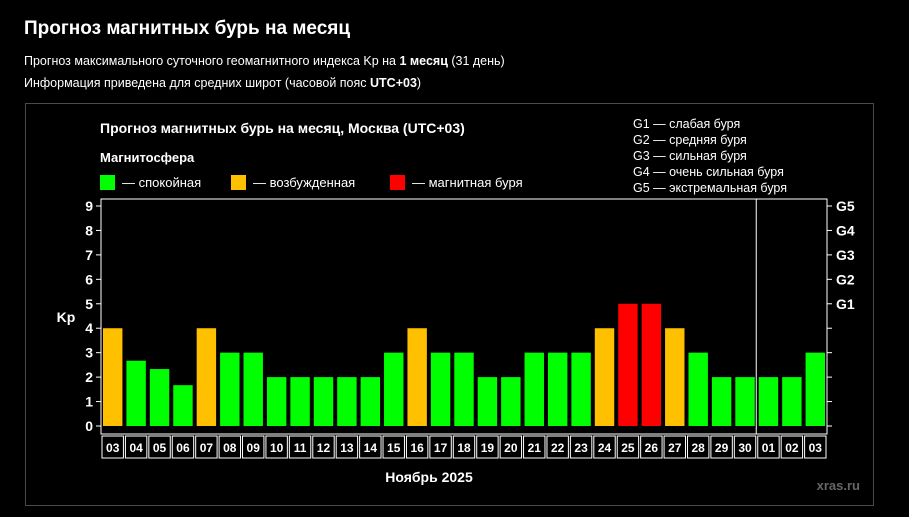 This screenshot has height=517, width=909. I want to click on y-tick-label: 8, so click(89, 230).